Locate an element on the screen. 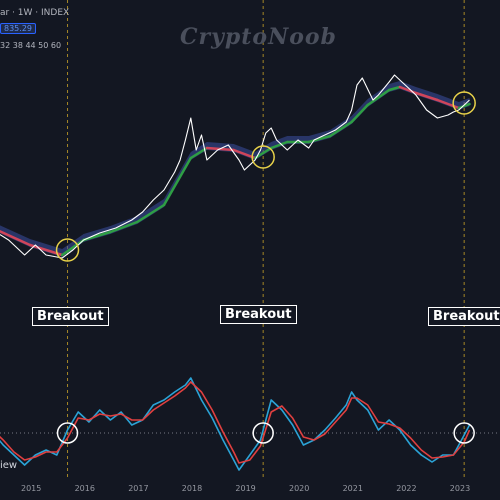 The width and height of the screenshot is (500, 500). x-tick-label: 2023 is located at coordinates (460, 488).